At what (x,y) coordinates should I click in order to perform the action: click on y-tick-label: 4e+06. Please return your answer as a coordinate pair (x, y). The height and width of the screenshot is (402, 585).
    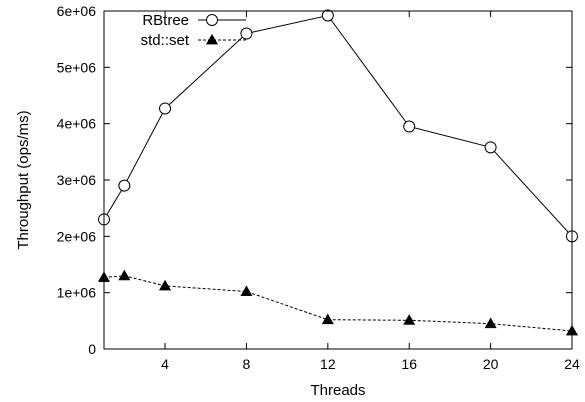
    Looking at the image, I should click on (77, 124).